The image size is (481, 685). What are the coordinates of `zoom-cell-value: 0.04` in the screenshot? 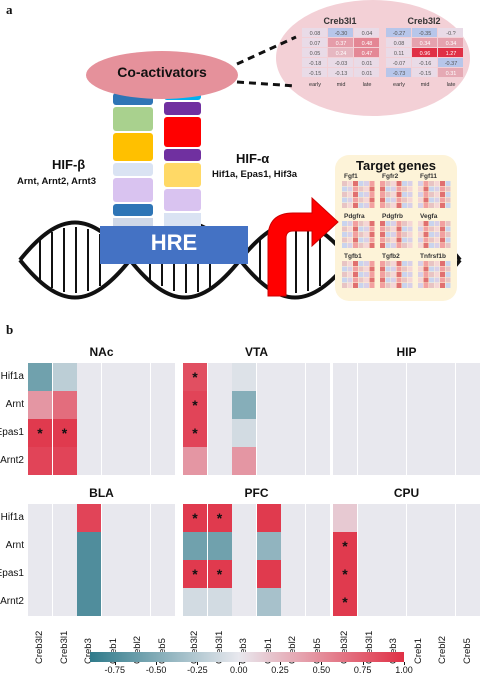 It's located at (367, 34).